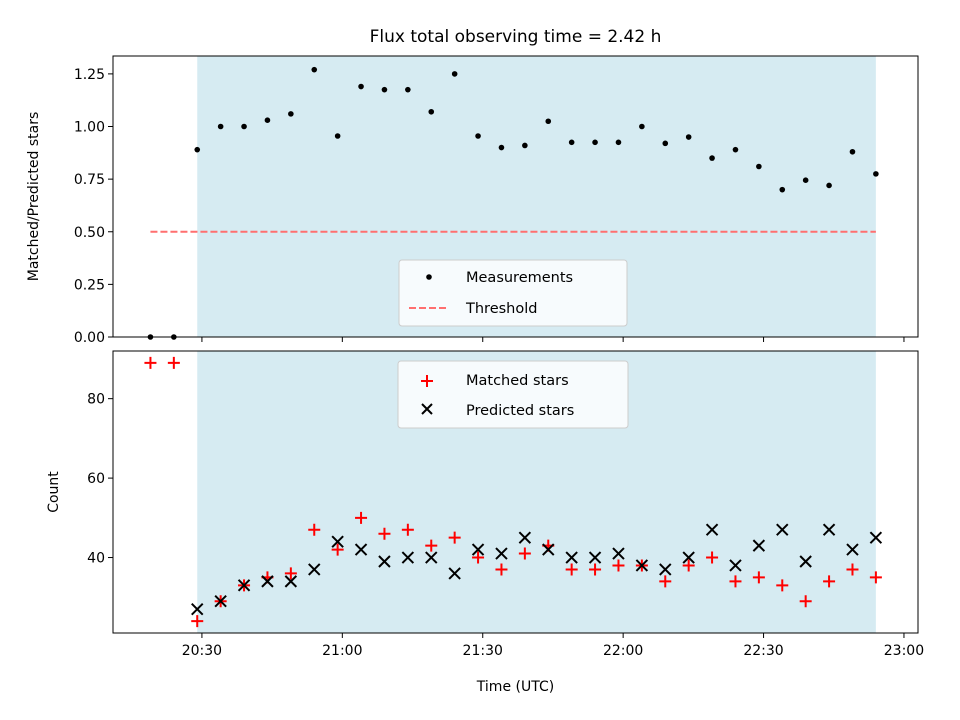 Image resolution: width=960 pixels, height=720 pixels. Describe the element at coordinates (89, 180) in the screenshot. I see `top-y-tick-label: 0.75` at that location.